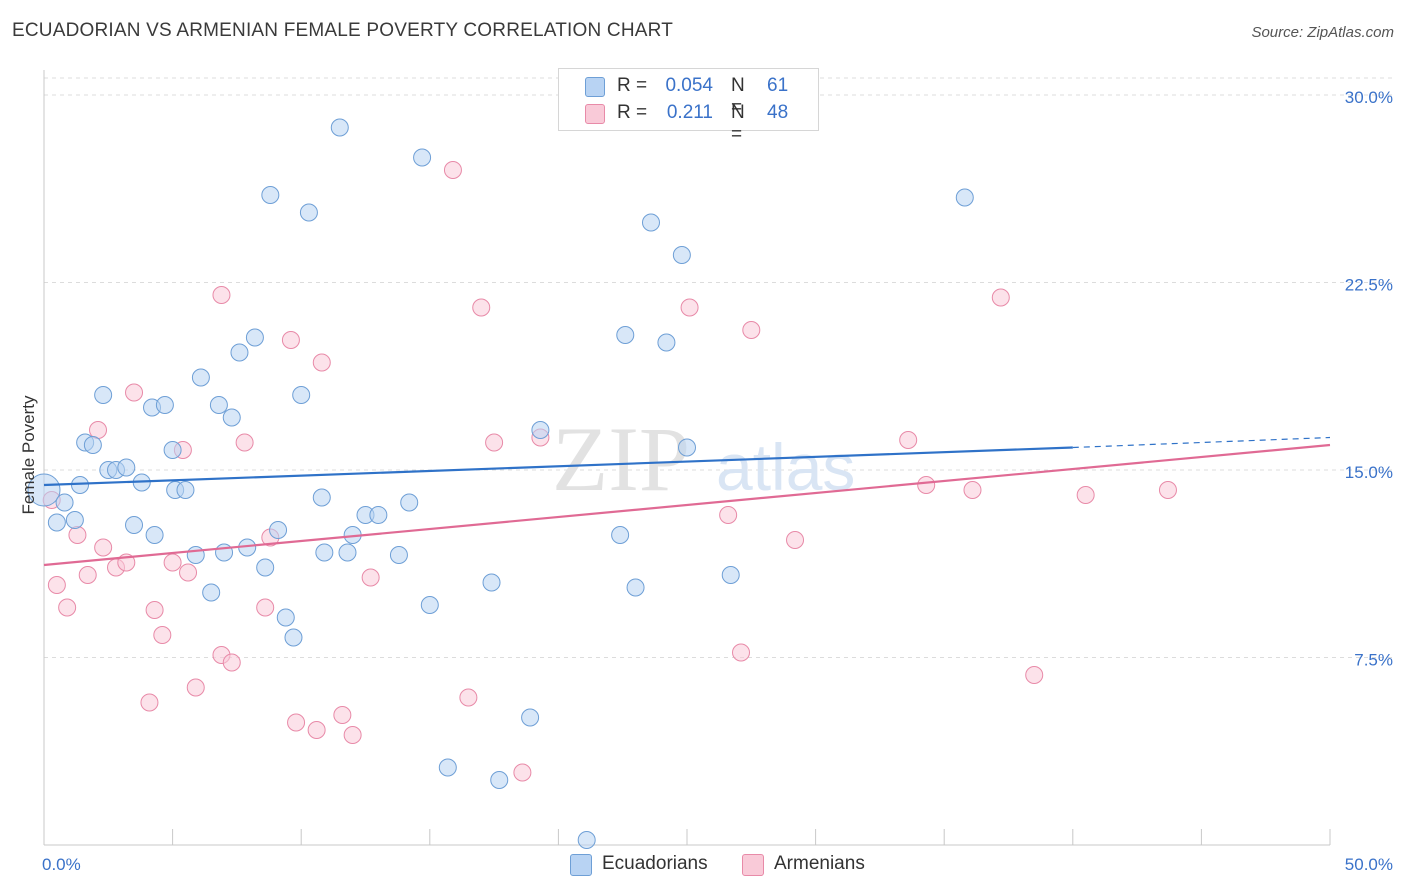  What do you see at coordinates (1369, 472) in the screenshot?
I see `y-tick-label: 15.0%` at bounding box center [1369, 472].